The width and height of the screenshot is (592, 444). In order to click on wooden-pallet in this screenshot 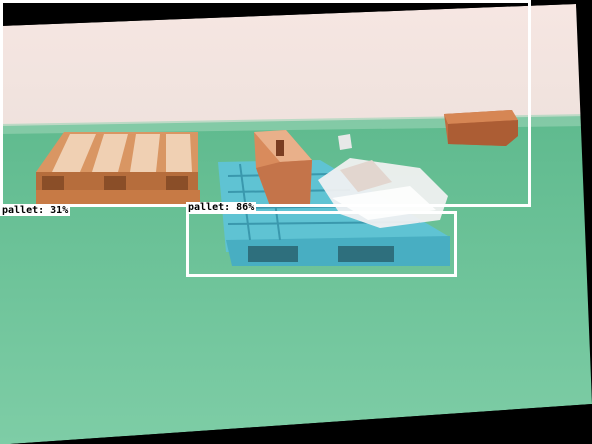, I will do `click(118, 168)`.